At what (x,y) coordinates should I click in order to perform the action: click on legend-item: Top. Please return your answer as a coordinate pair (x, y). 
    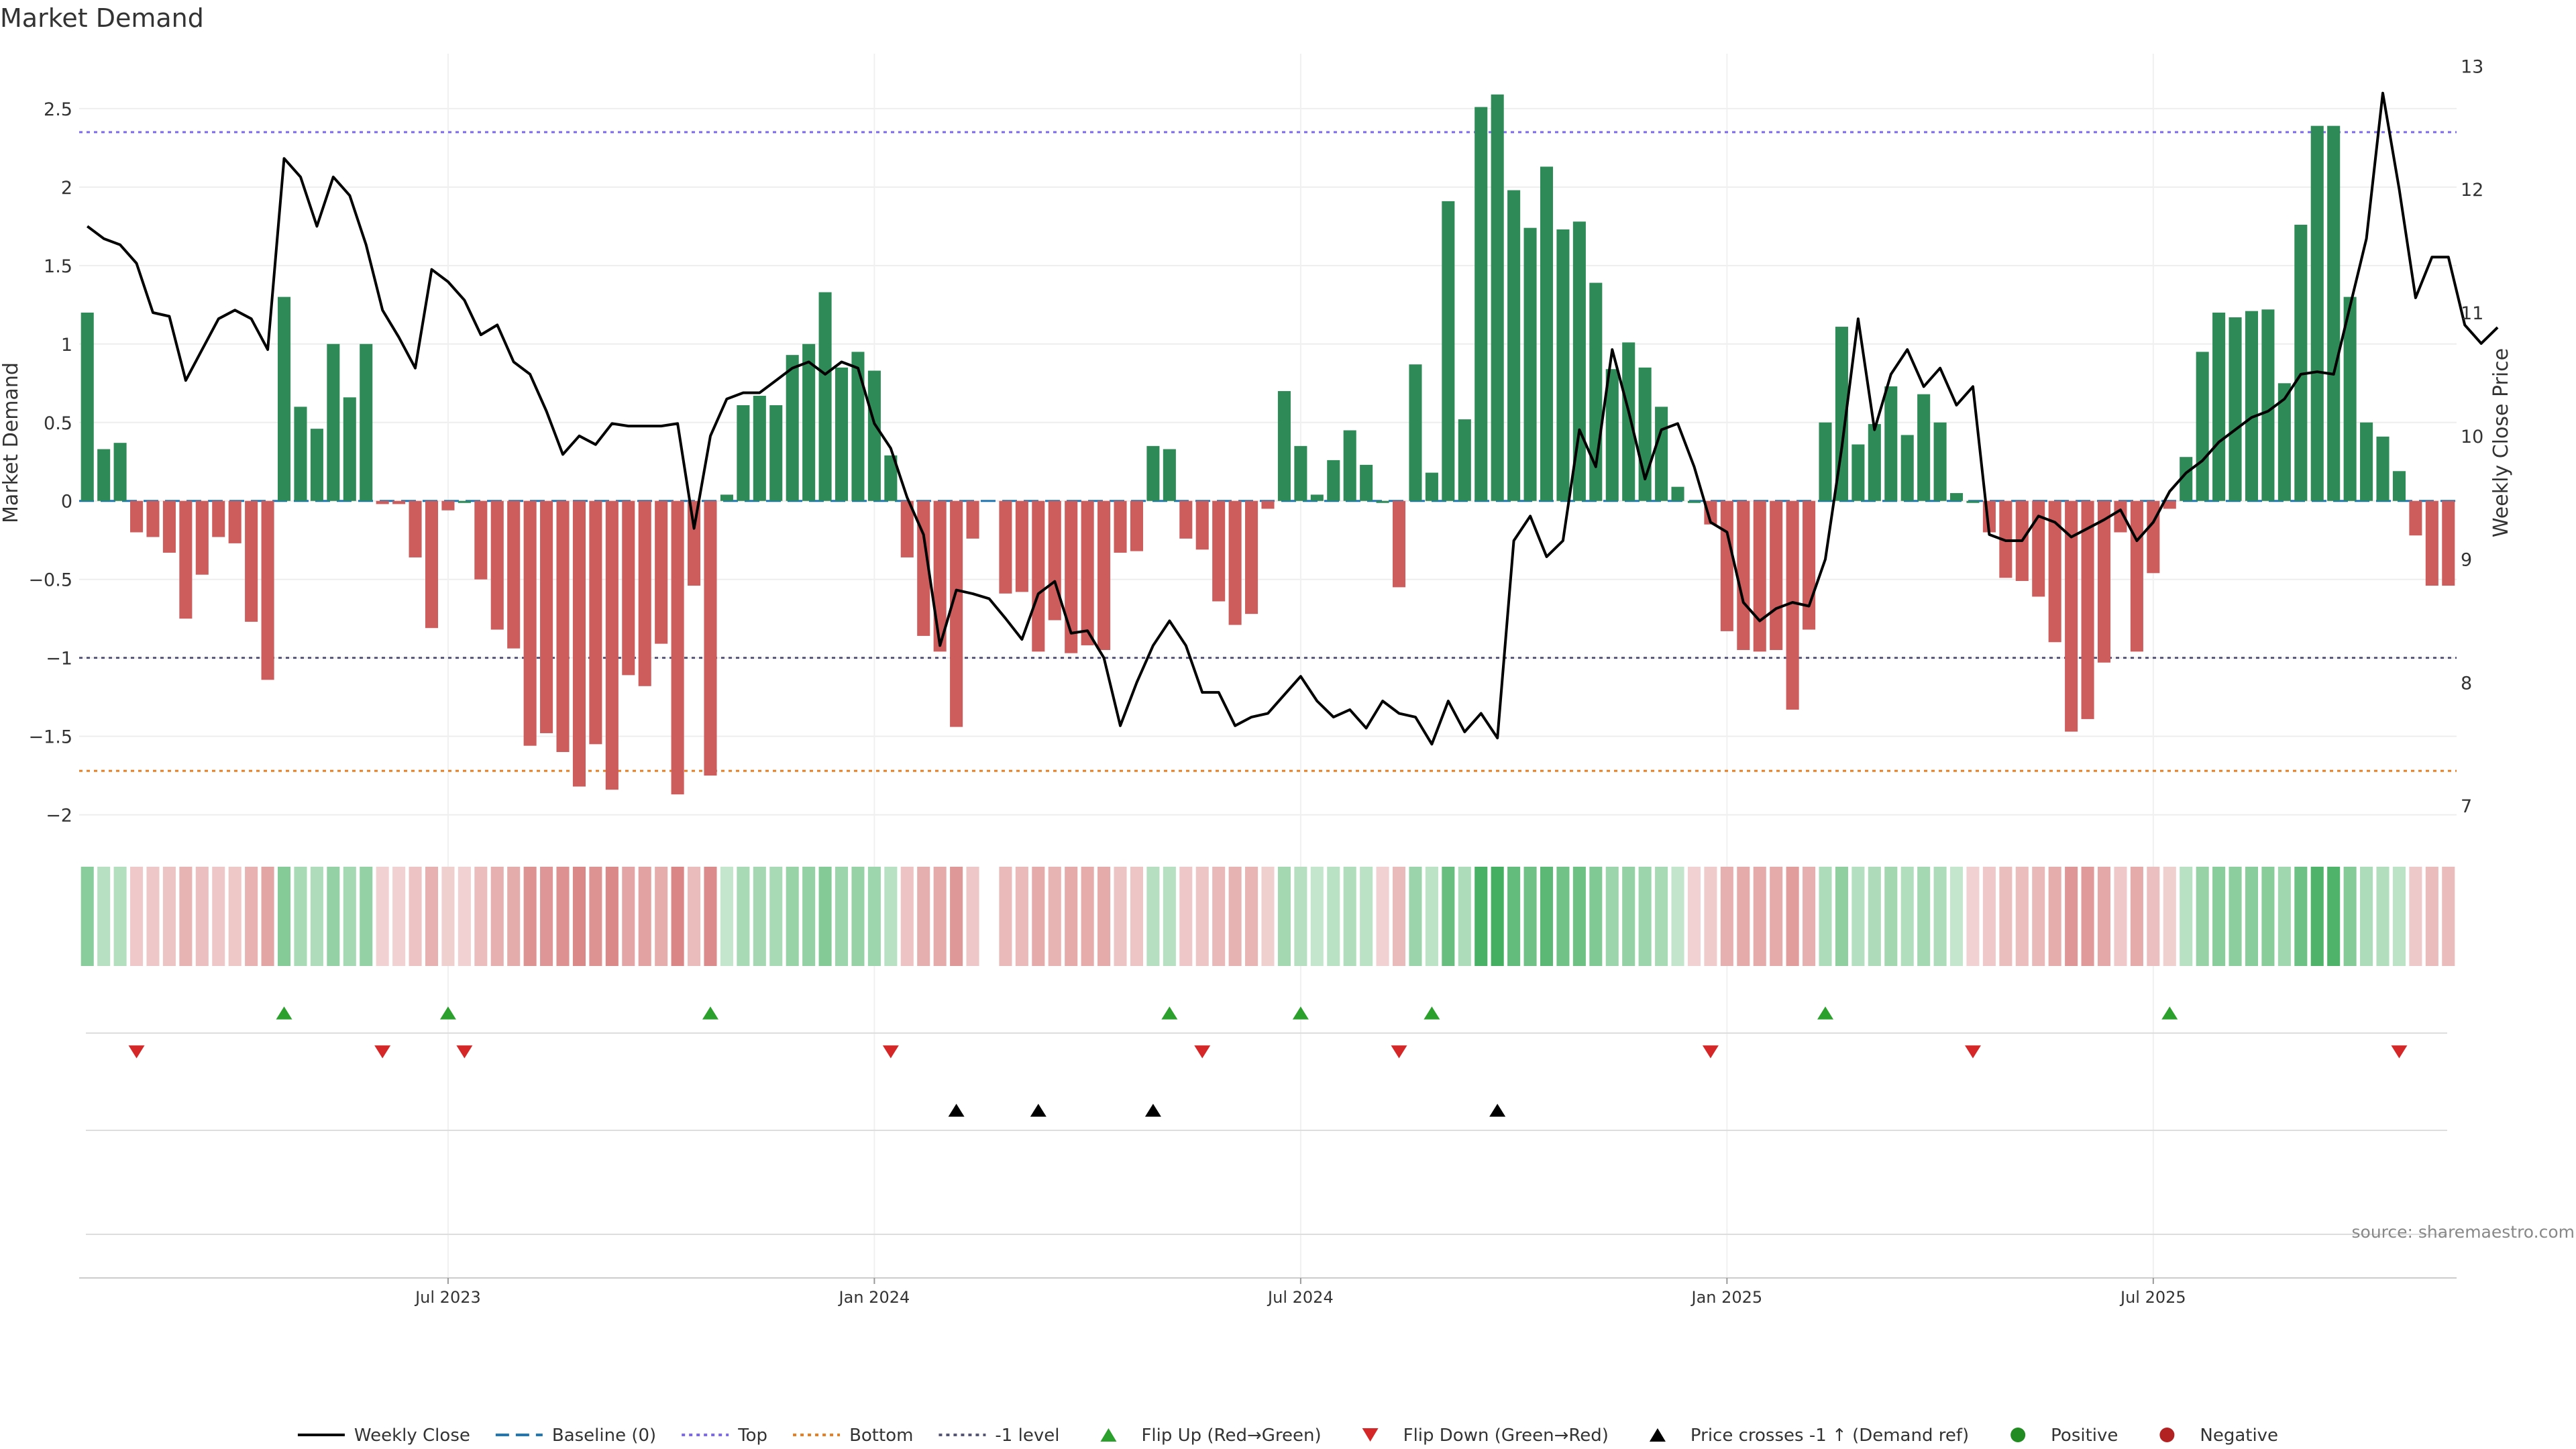
    Looking at the image, I should click on (724, 1436).